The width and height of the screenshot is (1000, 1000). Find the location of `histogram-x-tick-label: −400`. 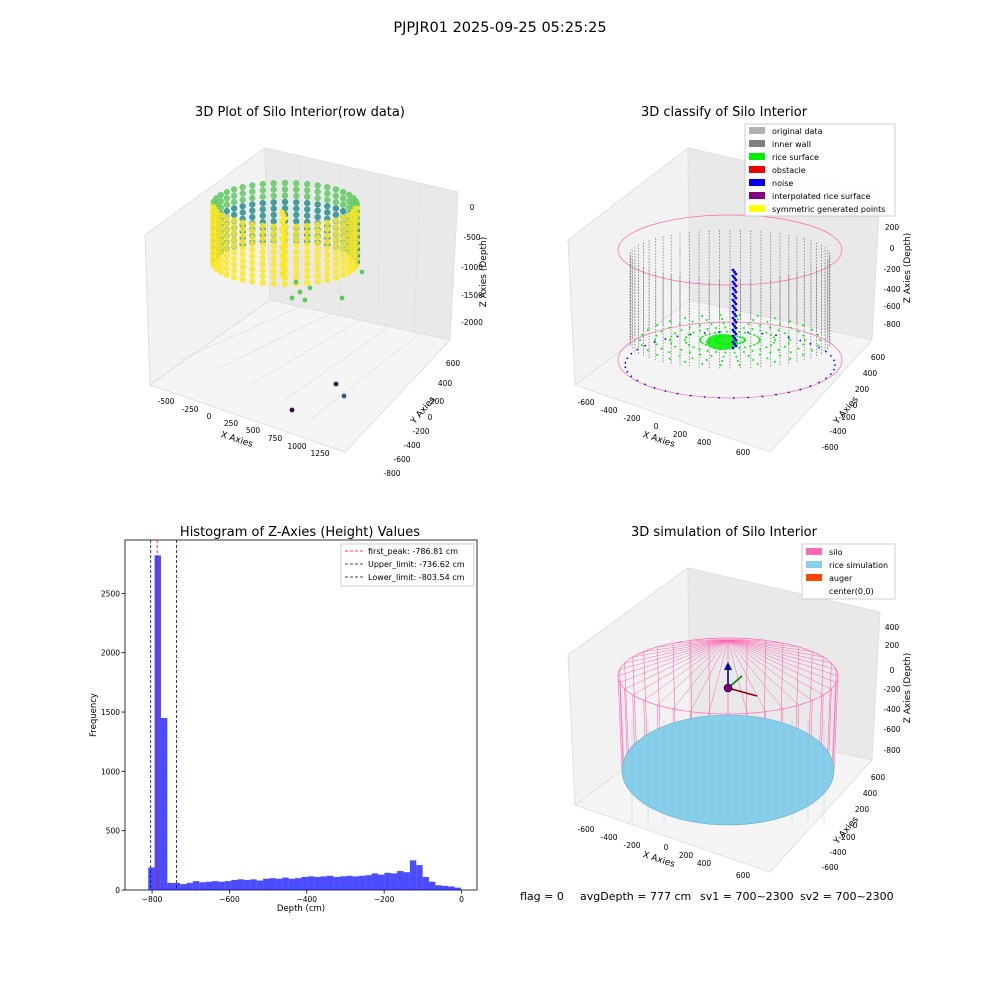

histogram-x-tick-label: −400 is located at coordinates (306, 899).